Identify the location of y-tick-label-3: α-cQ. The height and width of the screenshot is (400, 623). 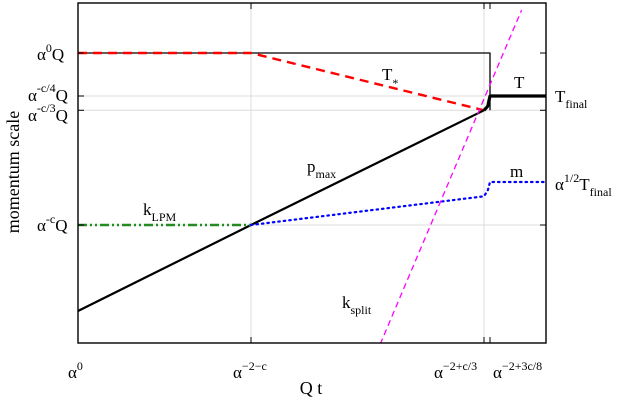
(52, 223).